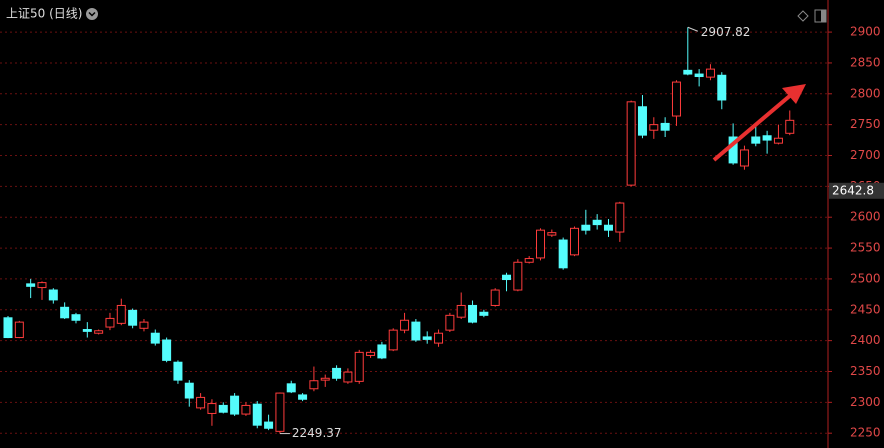  I want to click on menu-circle, so click(92, 14).